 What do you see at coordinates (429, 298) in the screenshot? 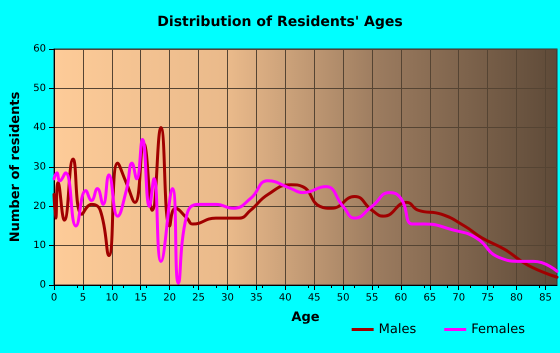
I see `x-tick-label: 65` at bounding box center [429, 298].